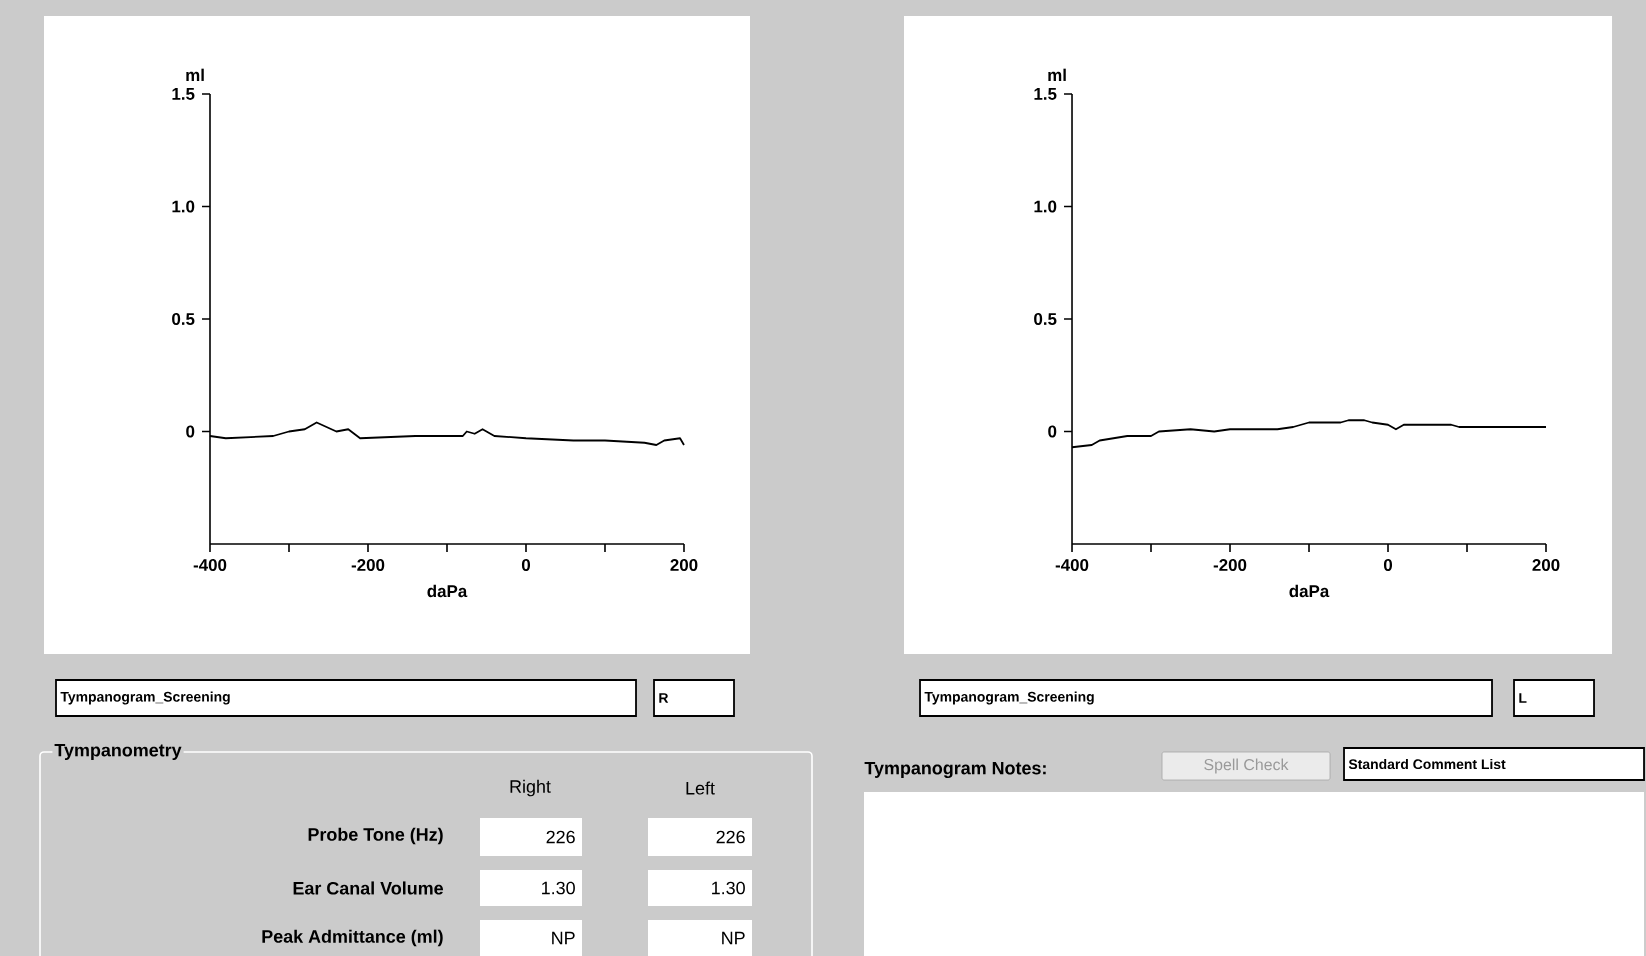 This screenshot has height=956, width=1646. Describe the element at coordinates (352, 938) in the screenshot. I see `text: Peak Admittance (ml)` at that location.